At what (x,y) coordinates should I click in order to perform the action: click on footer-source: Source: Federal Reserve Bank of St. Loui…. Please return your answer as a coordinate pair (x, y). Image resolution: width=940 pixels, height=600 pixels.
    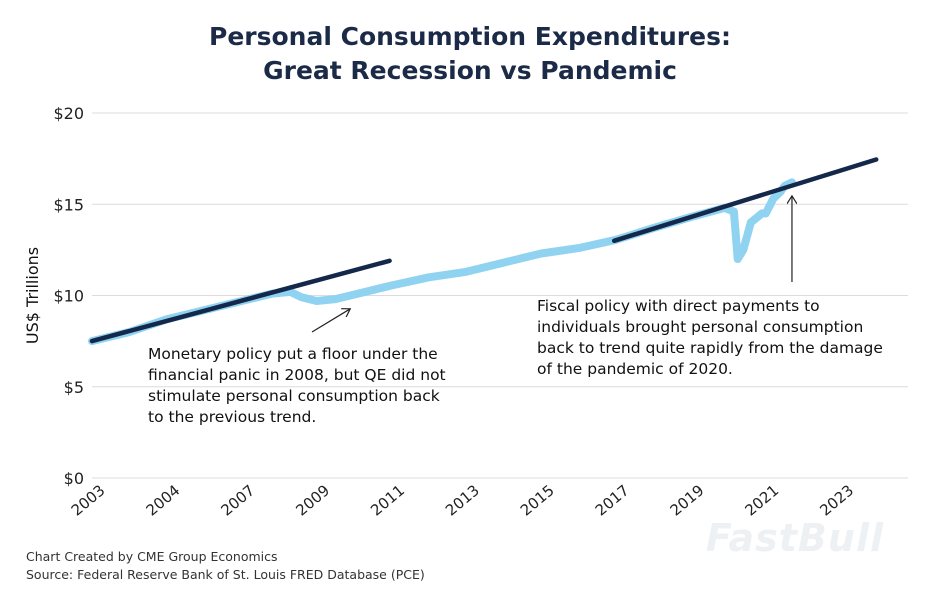
    Looking at the image, I should click on (225, 574).